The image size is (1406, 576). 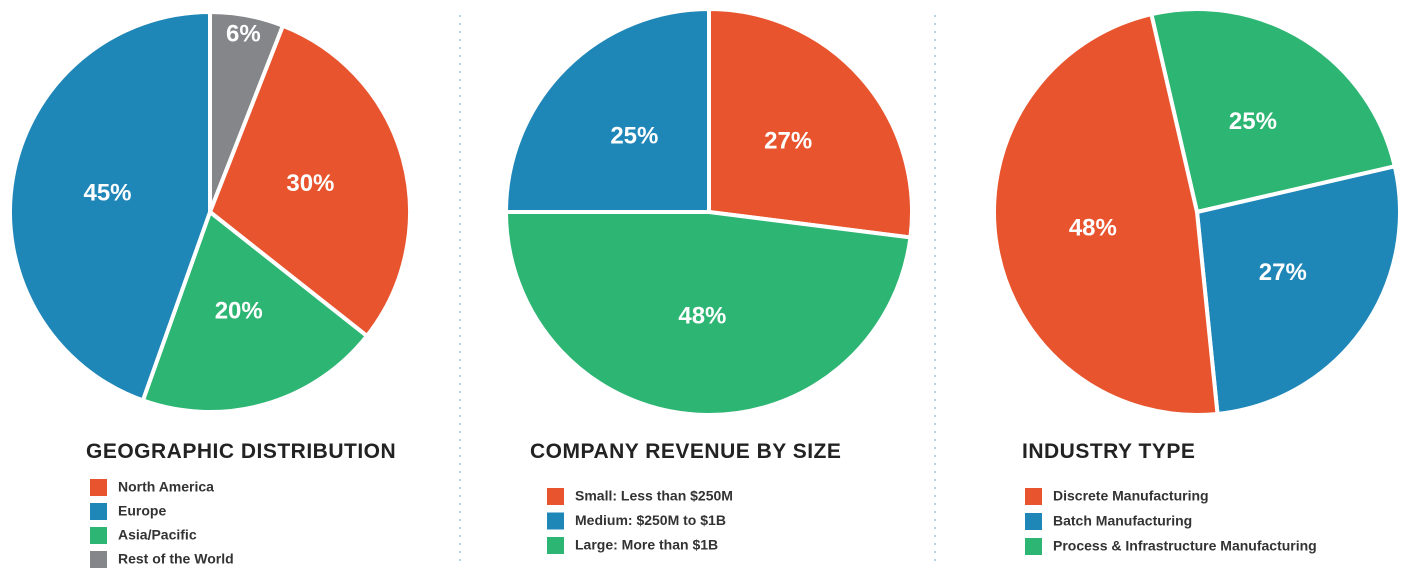 I want to click on value-label: 30%, so click(x=310, y=183).